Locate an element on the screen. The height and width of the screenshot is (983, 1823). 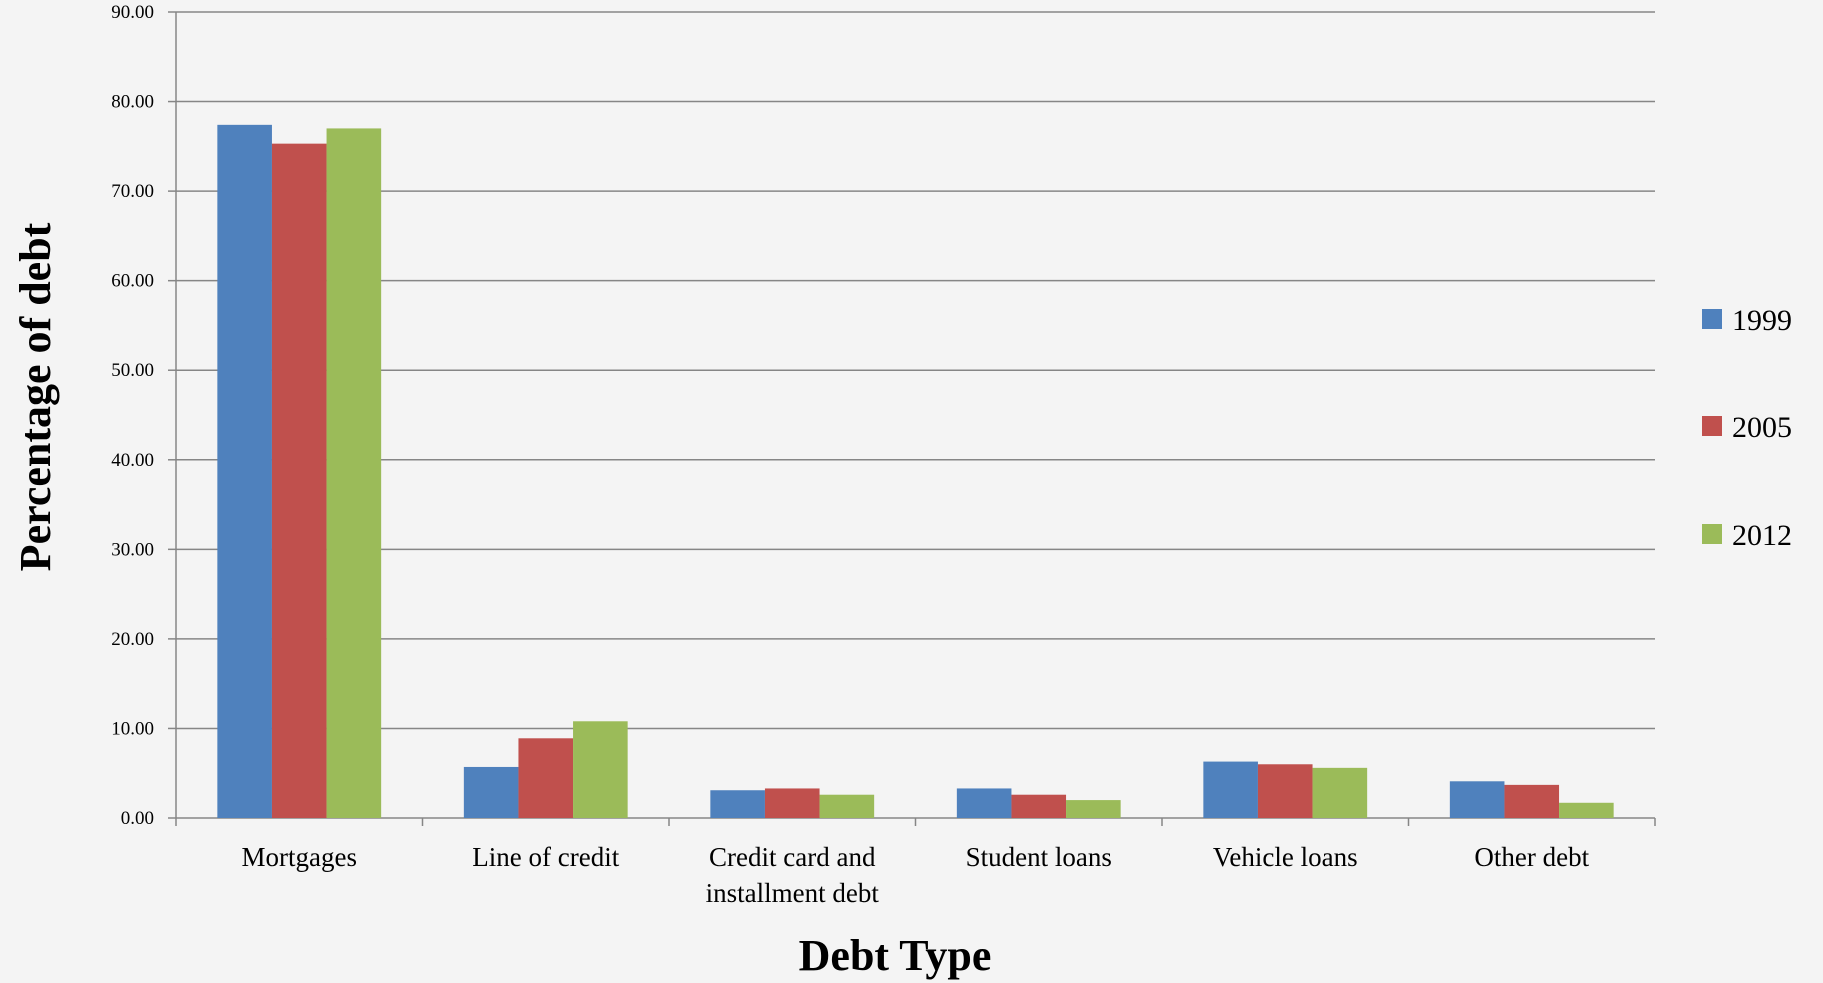
x-category-label: Line of credit is located at coordinates (545, 857).